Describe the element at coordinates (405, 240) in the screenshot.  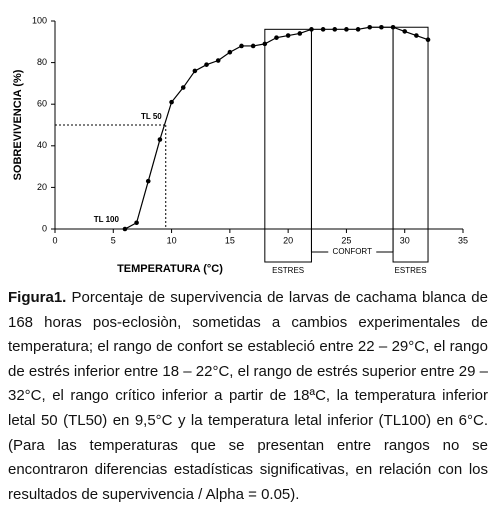
I see `x-tick-label: 30` at that location.